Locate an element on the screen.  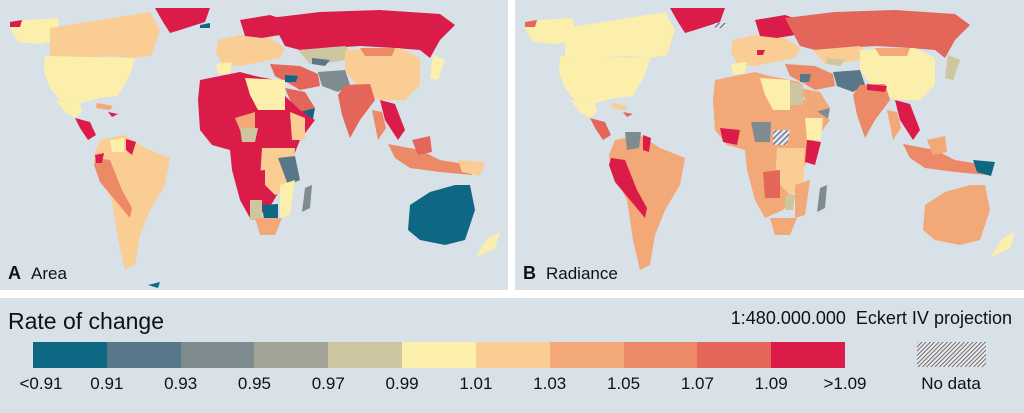
panel-a-label: A Area is located at coordinates (37, 273).